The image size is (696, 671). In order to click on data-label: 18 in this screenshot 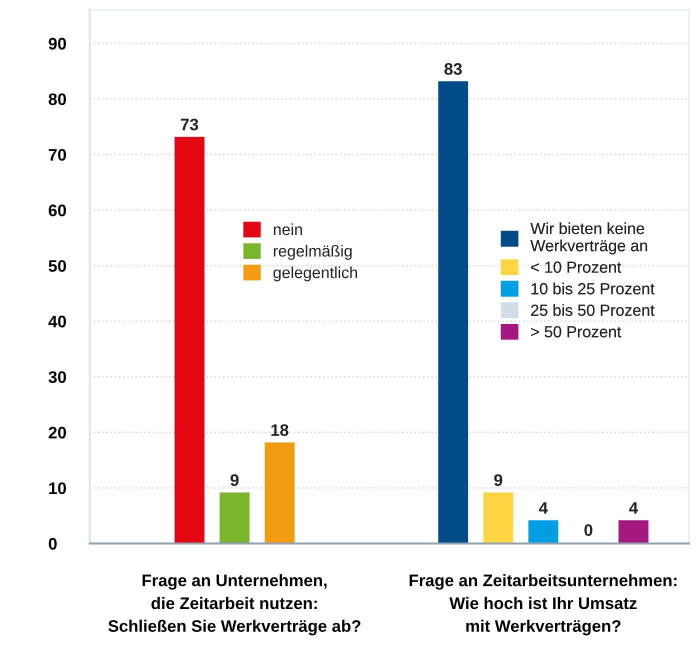, I will do `click(279, 430)`.